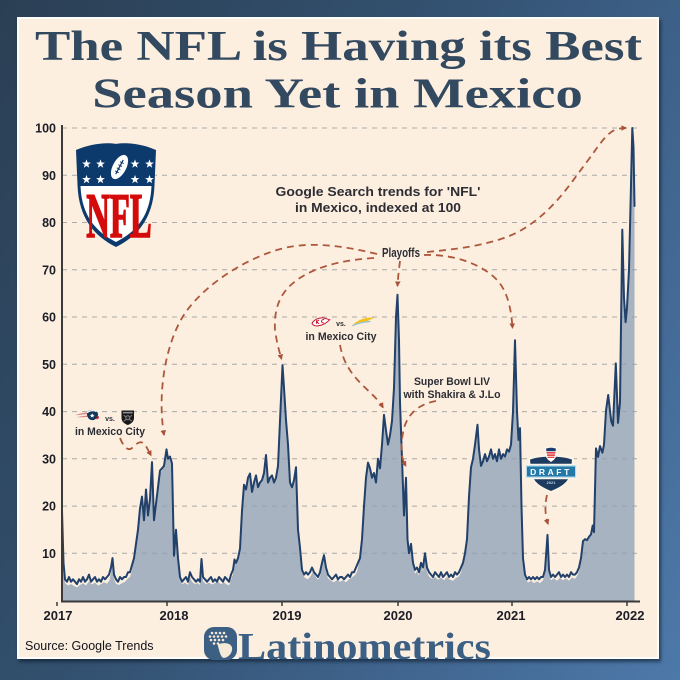  Describe the element at coordinates (49, 318) in the screenshot. I see `svg-text: 60` at that location.